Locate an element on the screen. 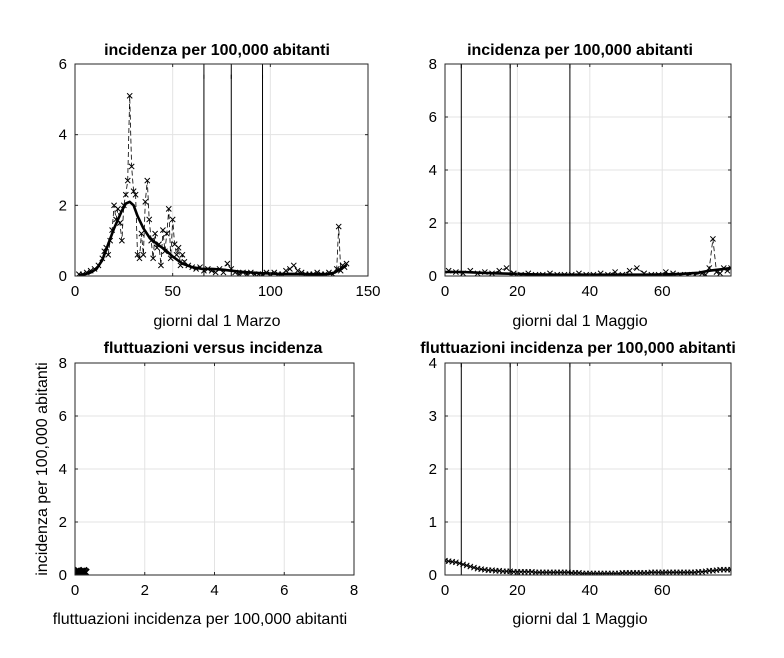 The width and height of the screenshot is (784, 658). x-tick-label: 8 is located at coordinates (354, 590).